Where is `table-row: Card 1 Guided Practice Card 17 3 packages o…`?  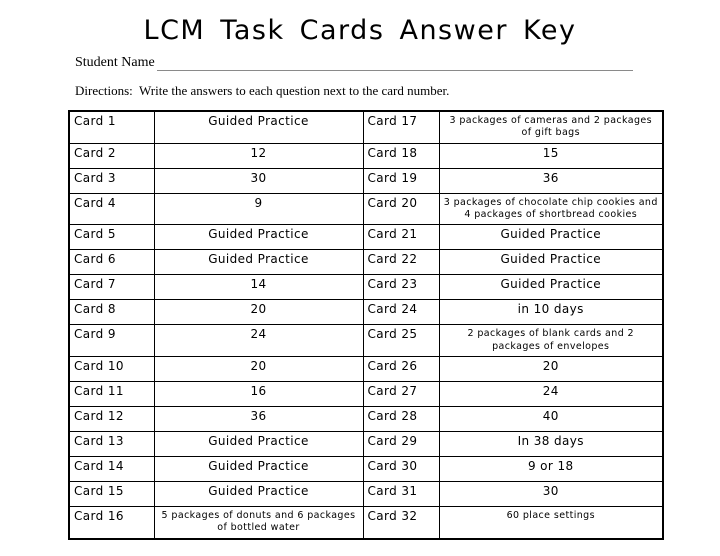
table-row: Card 1 Guided Practice Card 17 3 packages o… is located at coordinates (366, 127).